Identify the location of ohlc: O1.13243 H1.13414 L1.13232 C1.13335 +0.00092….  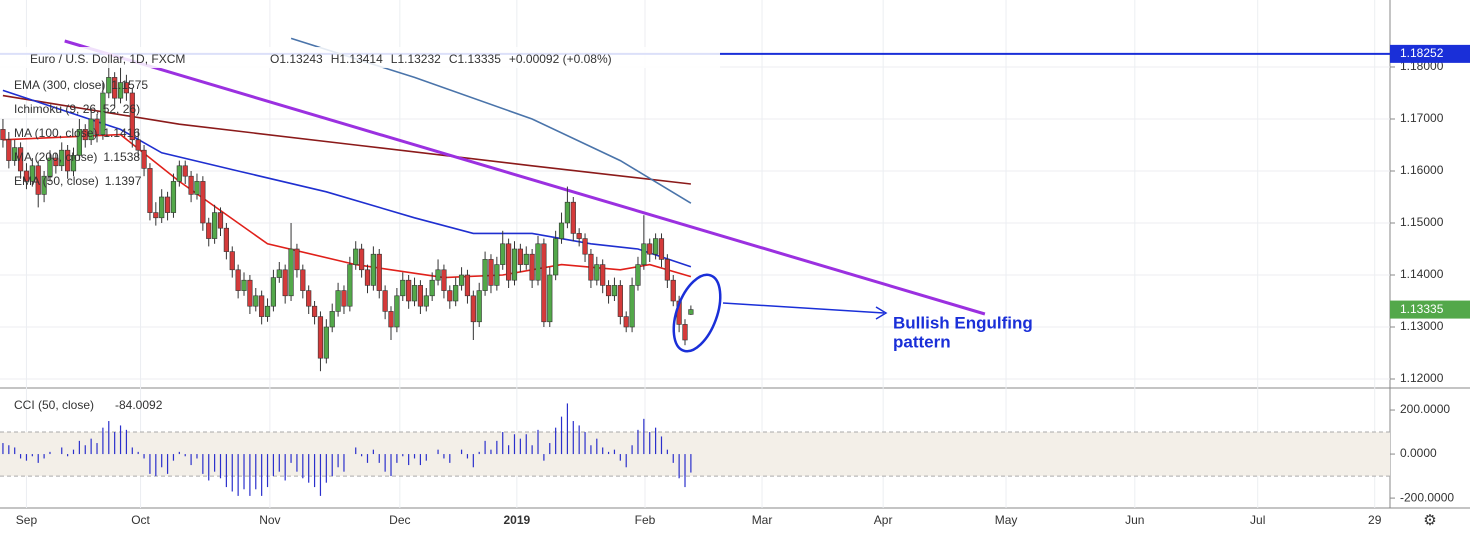
(441, 59).